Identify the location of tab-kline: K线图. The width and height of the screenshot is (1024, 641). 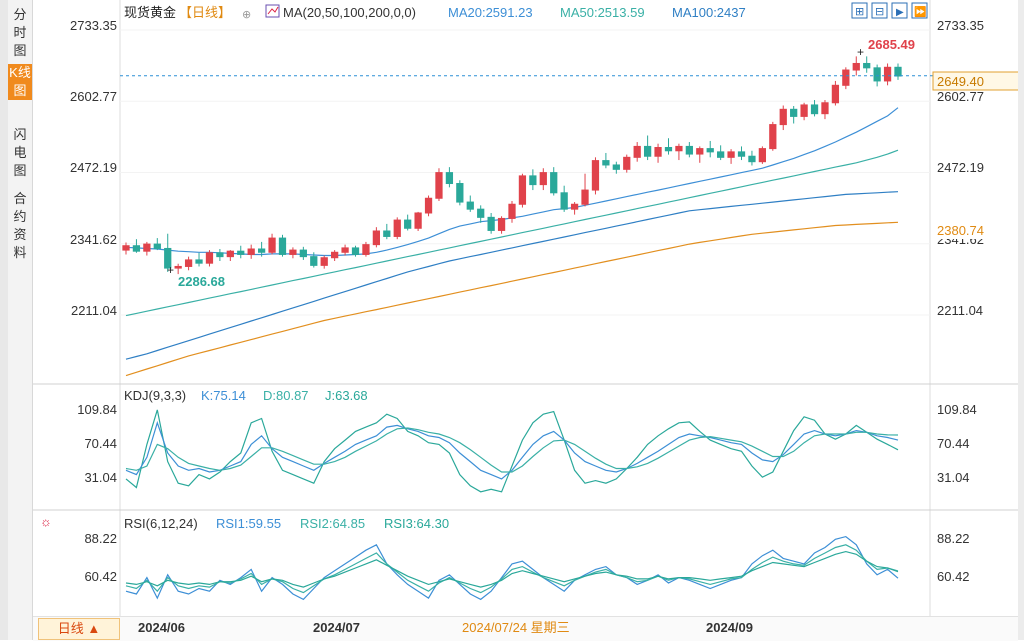
(20, 82).